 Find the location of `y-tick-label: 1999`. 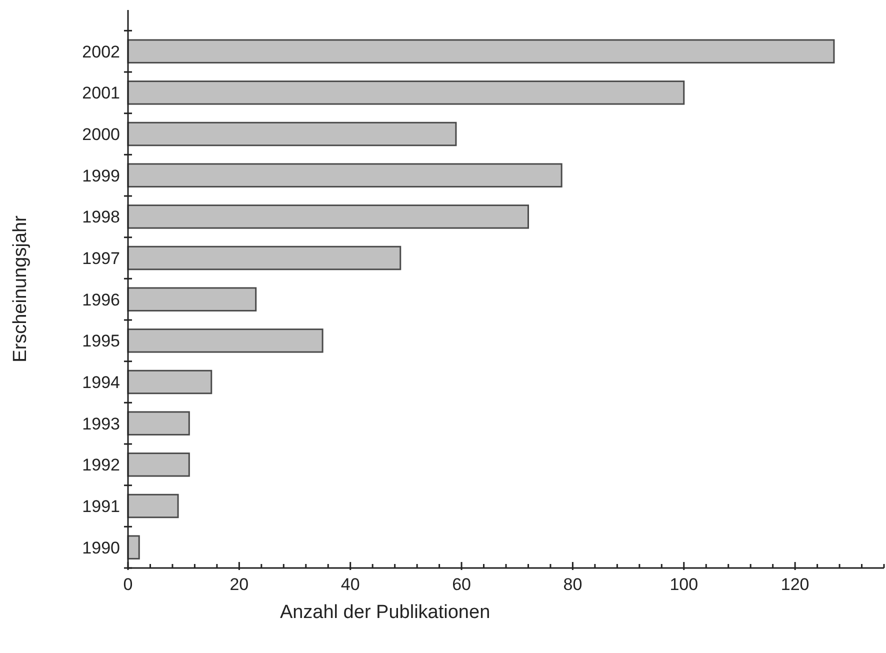

y-tick-label: 1999 is located at coordinates (101, 176).